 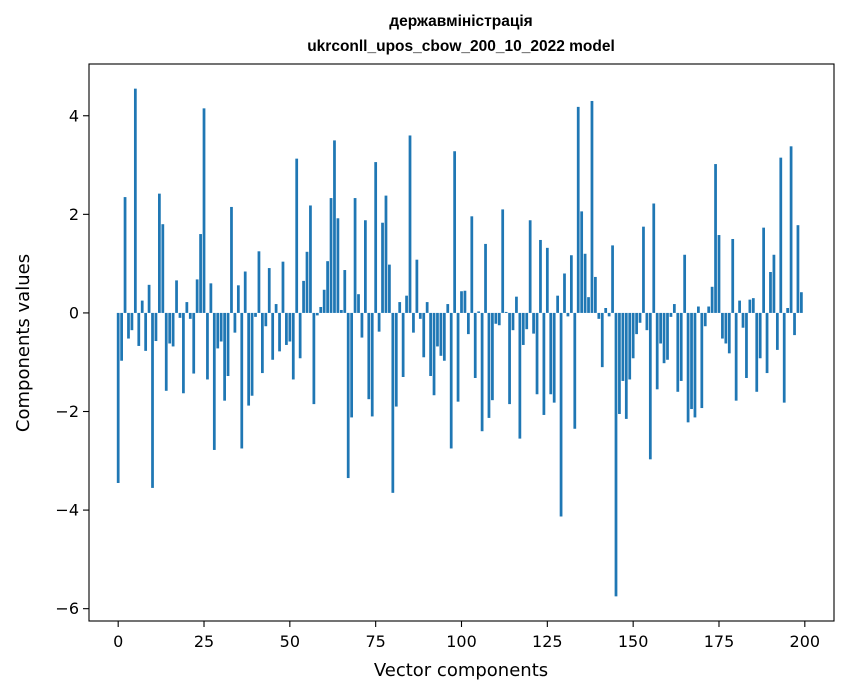 I want to click on y-tick-label: 0, so click(x=74, y=312).